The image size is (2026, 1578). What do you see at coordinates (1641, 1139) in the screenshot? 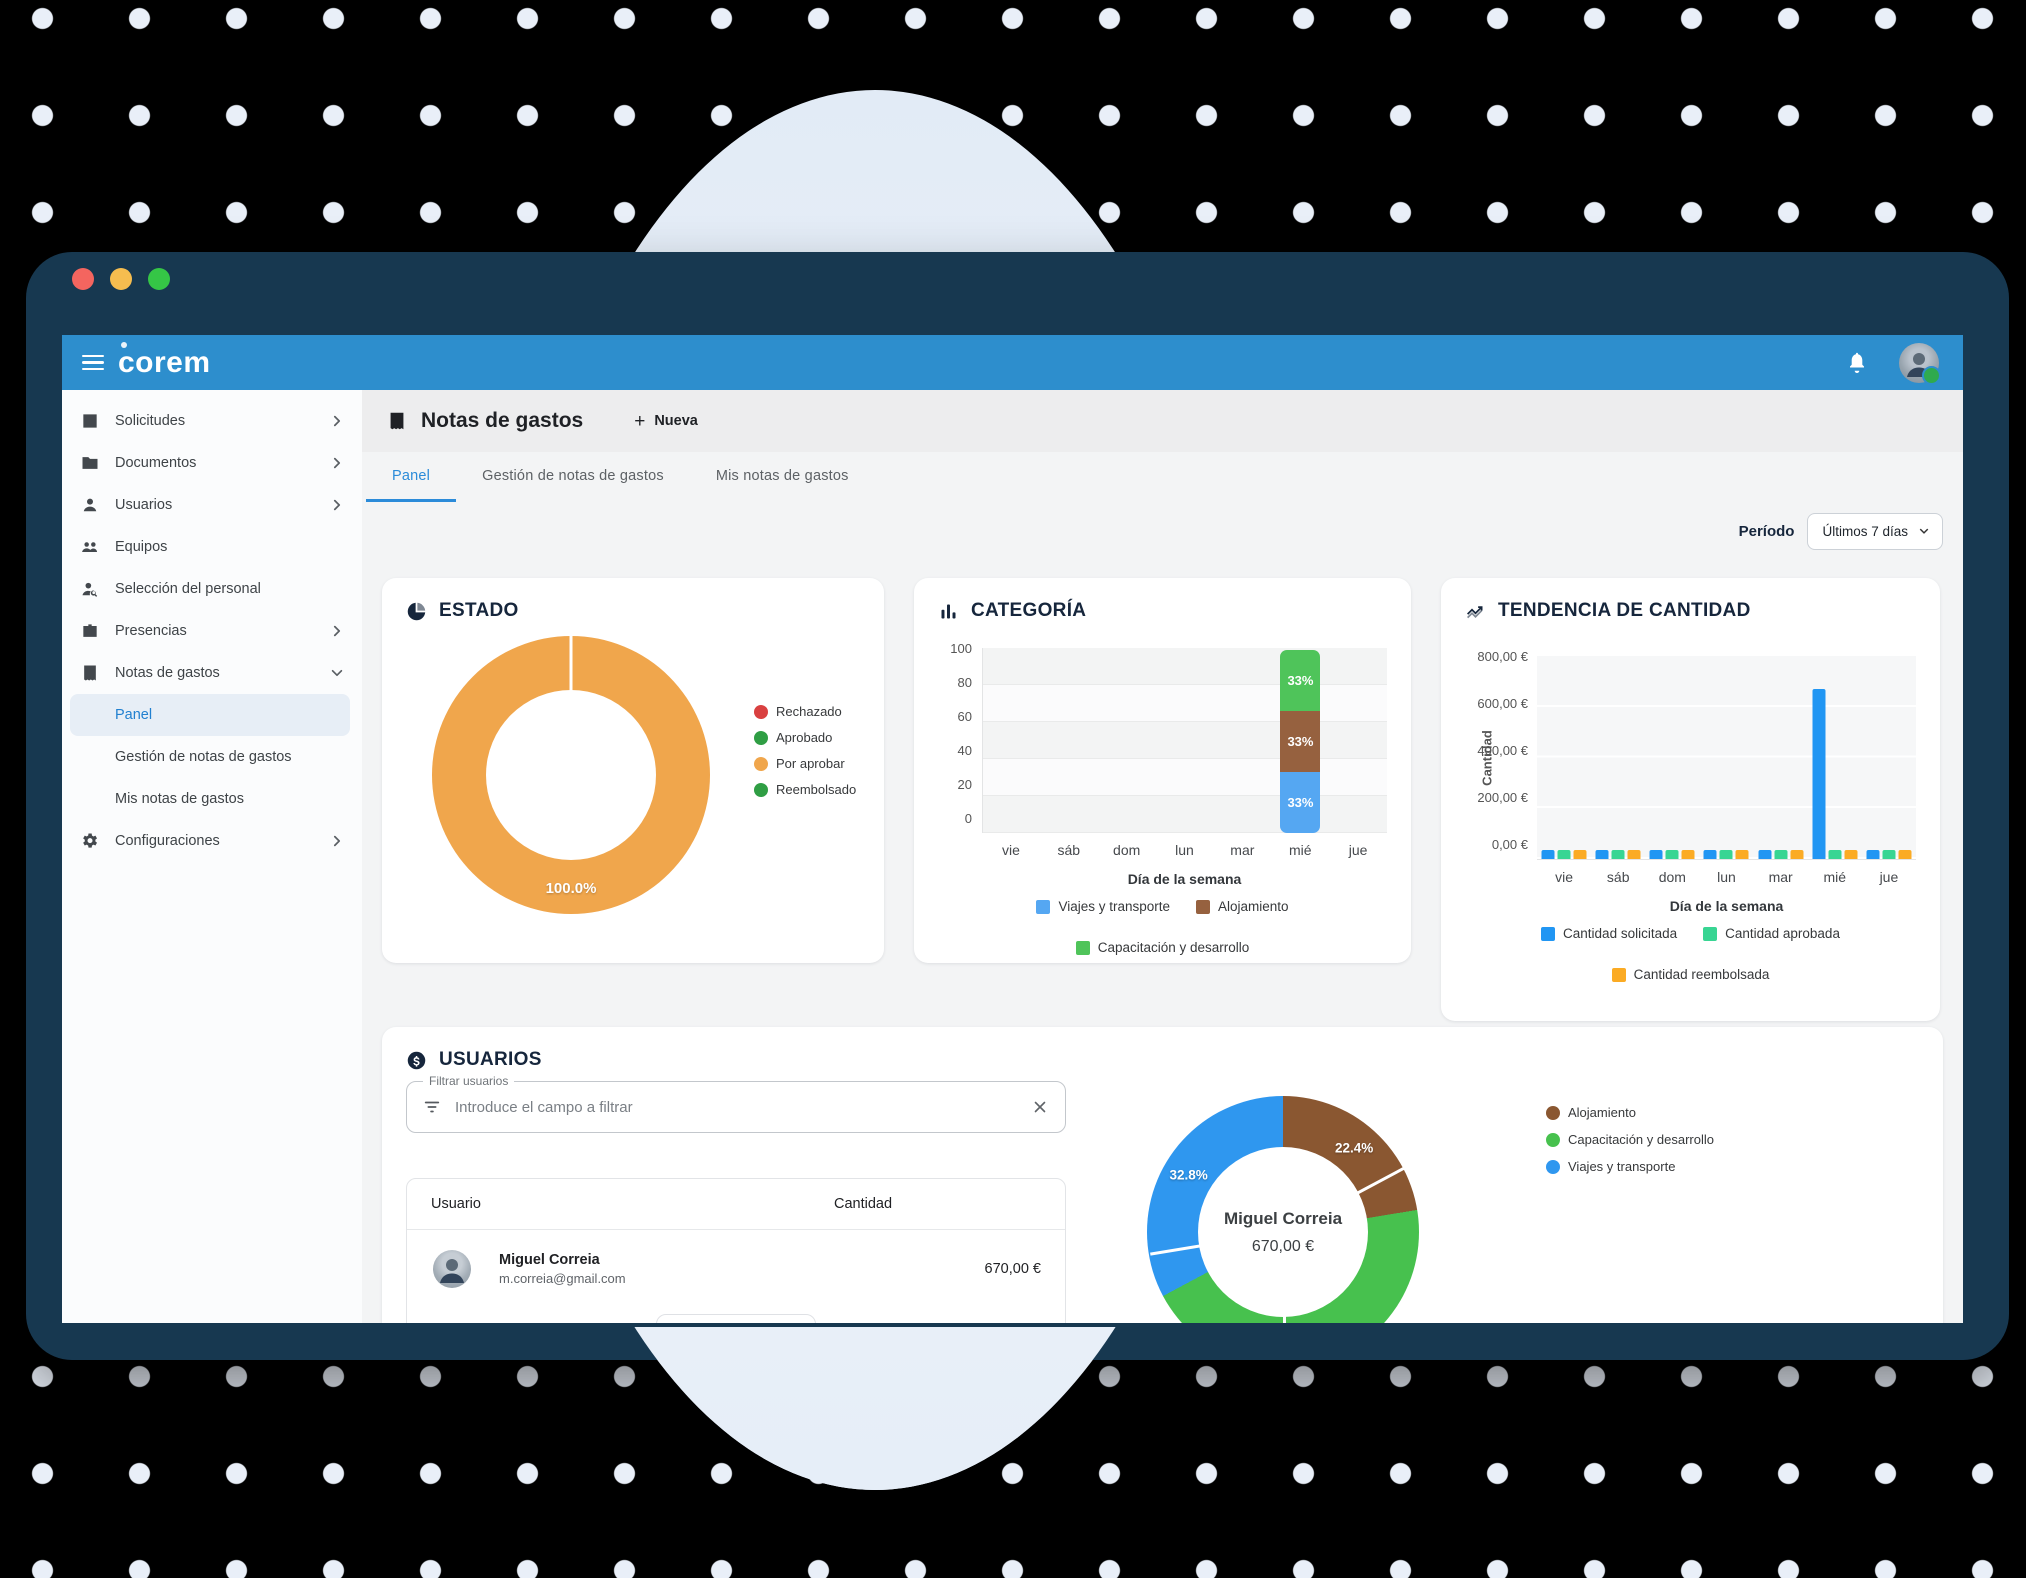
I see `legend-label: Capacitación y desarrollo` at bounding box center [1641, 1139].